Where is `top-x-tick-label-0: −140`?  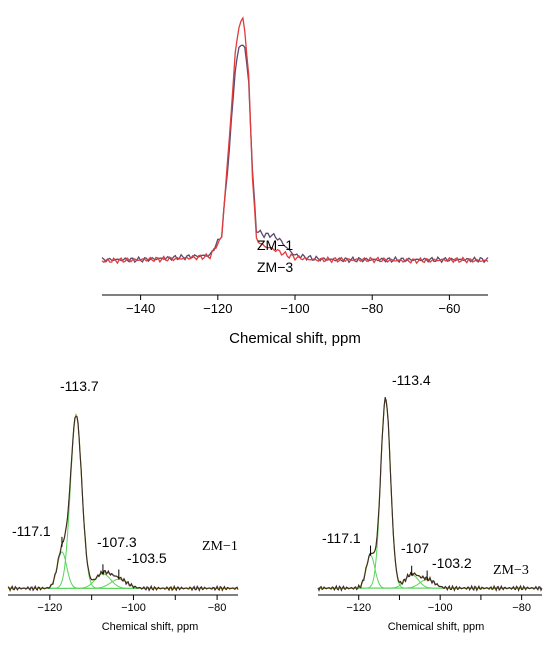
top-x-tick-label-0: −140 is located at coordinates (140, 308).